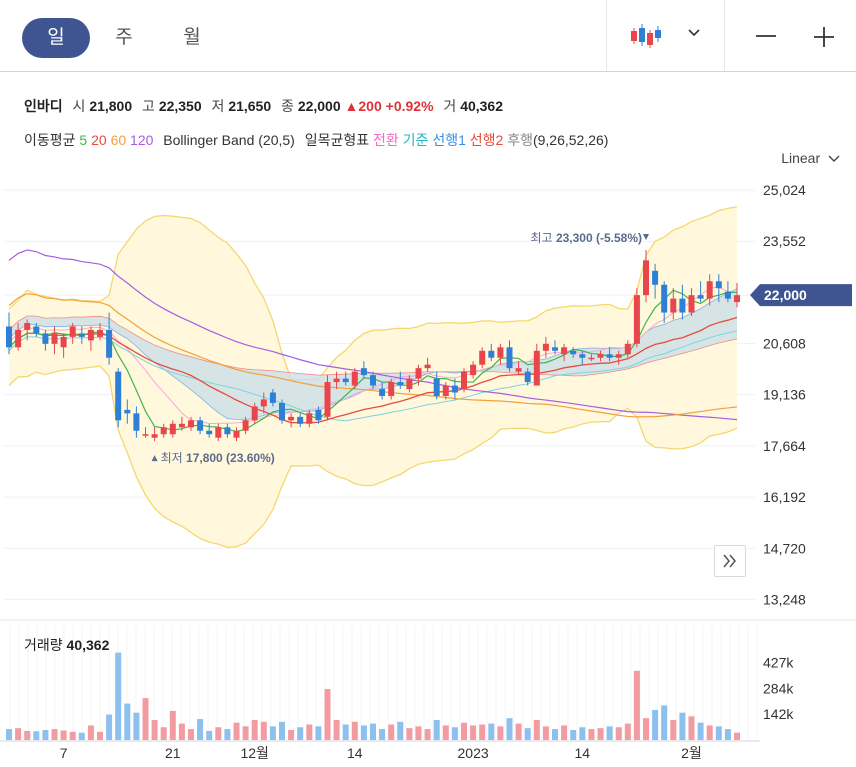 This screenshot has width=856, height=767. Describe the element at coordinates (124, 37) in the screenshot. I see `period-tab-week: 주` at that location.